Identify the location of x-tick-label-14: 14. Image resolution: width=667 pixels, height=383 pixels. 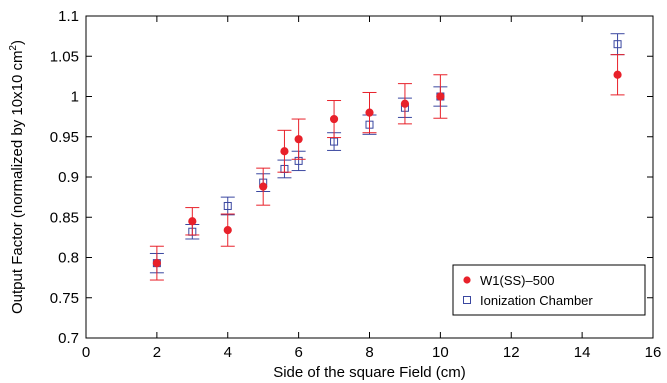
(582, 352).